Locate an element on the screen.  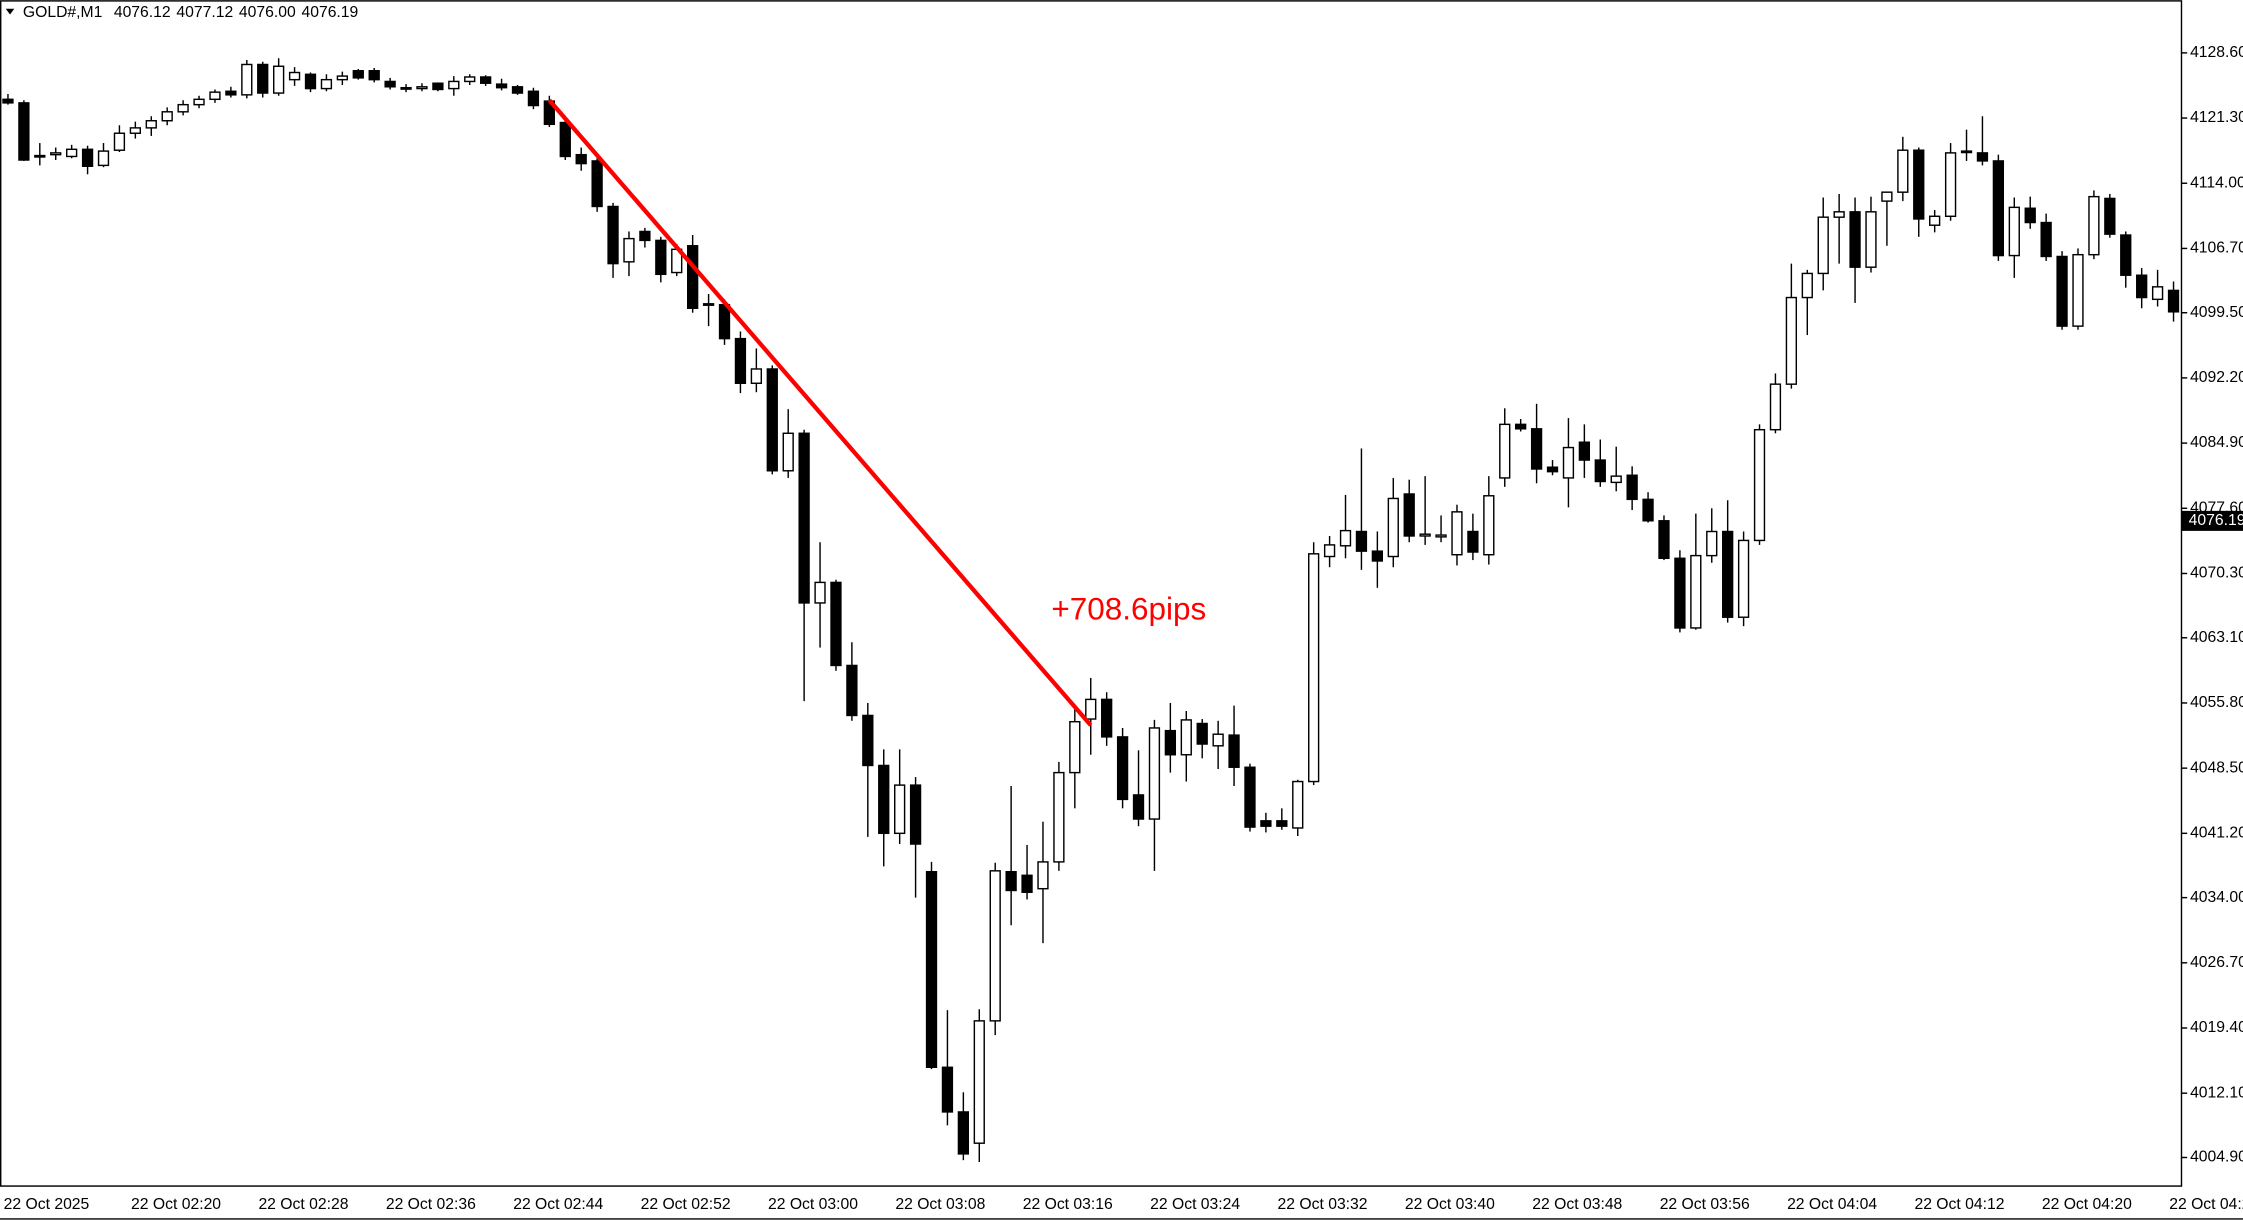
y-tick-label: 4070.30 is located at coordinates (2216, 573).